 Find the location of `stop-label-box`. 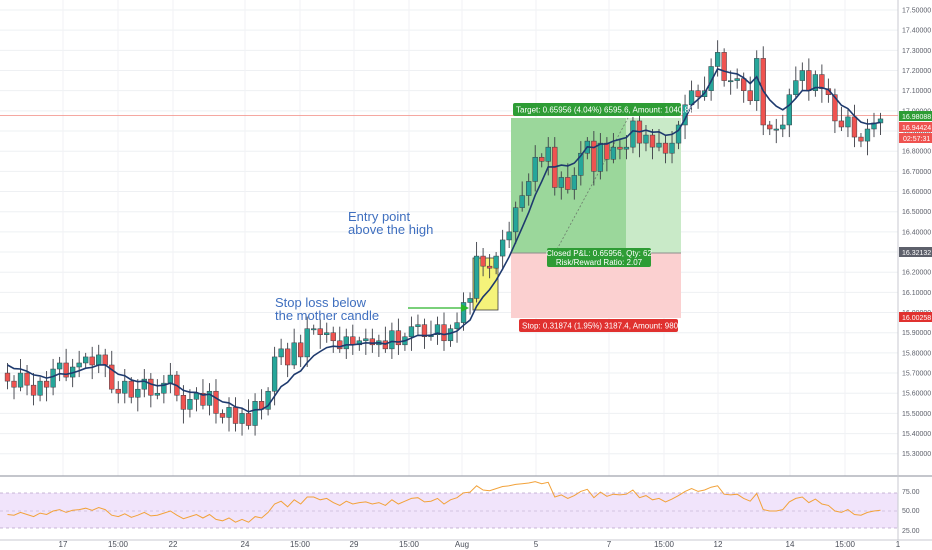

stop-label-box is located at coordinates (598, 325).